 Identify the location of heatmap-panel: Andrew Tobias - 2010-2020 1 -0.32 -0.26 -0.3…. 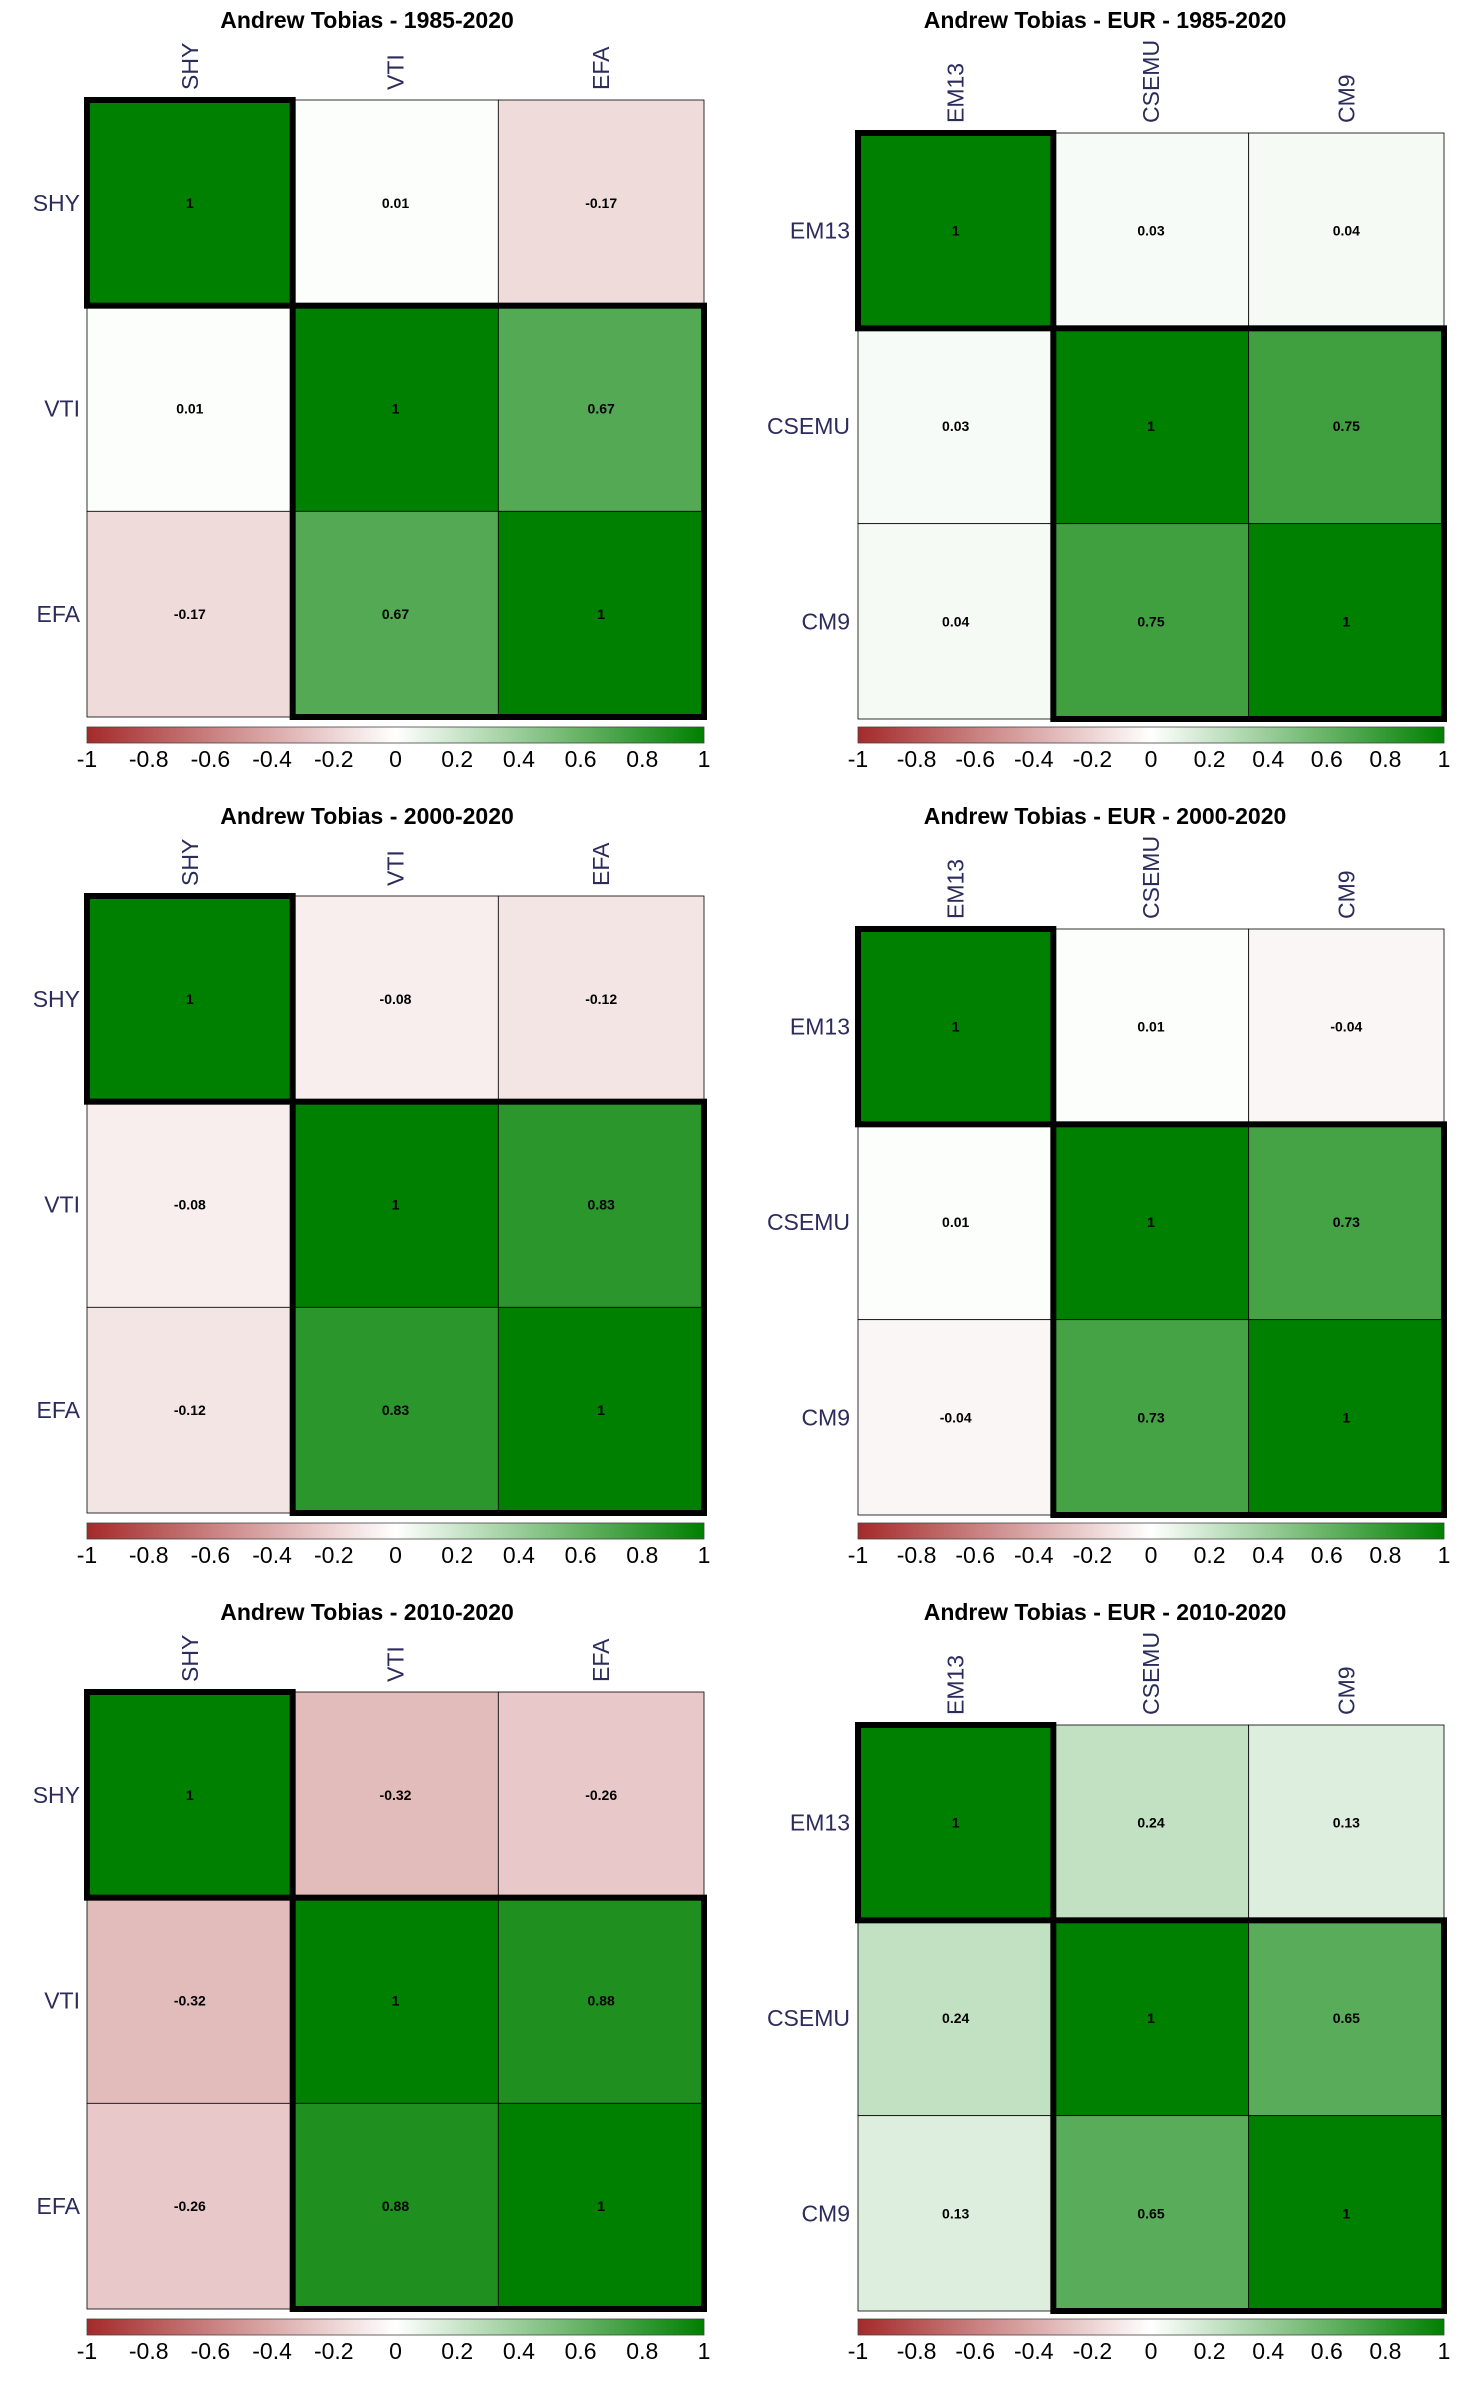
(372, 1981).